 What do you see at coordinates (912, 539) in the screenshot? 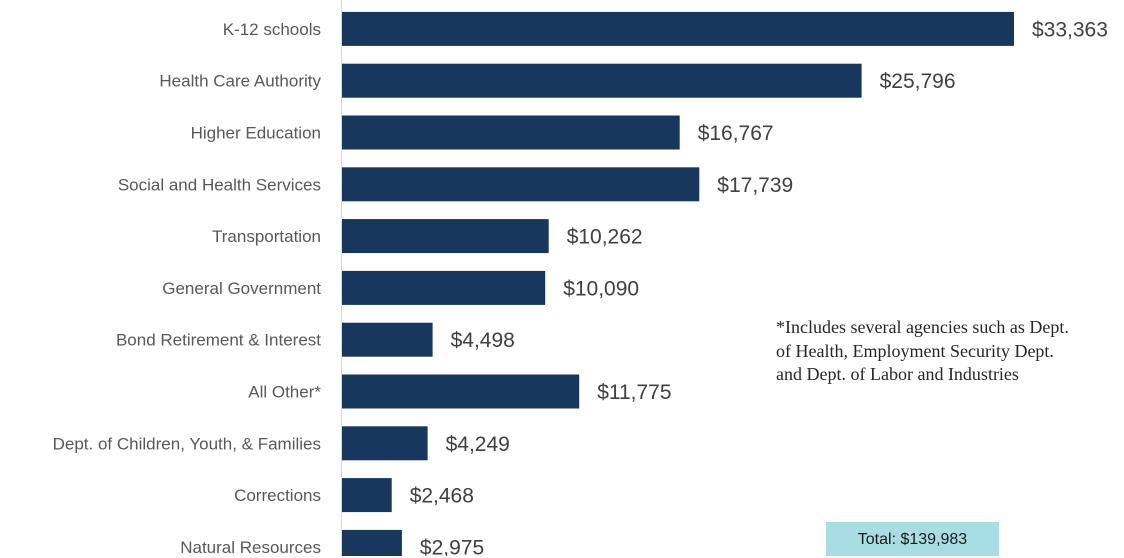
I see `total-box: Total: $139,983` at bounding box center [912, 539].